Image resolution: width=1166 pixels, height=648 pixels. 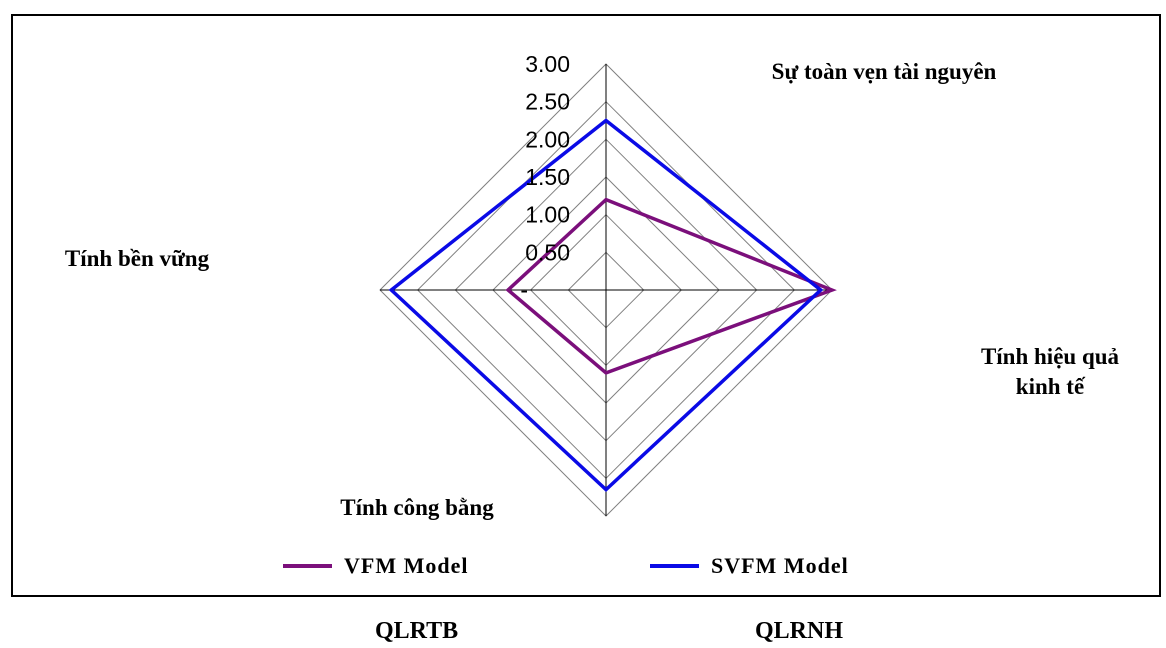 What do you see at coordinates (524, 290) in the screenshot?
I see `tick-label: -` at bounding box center [524, 290].